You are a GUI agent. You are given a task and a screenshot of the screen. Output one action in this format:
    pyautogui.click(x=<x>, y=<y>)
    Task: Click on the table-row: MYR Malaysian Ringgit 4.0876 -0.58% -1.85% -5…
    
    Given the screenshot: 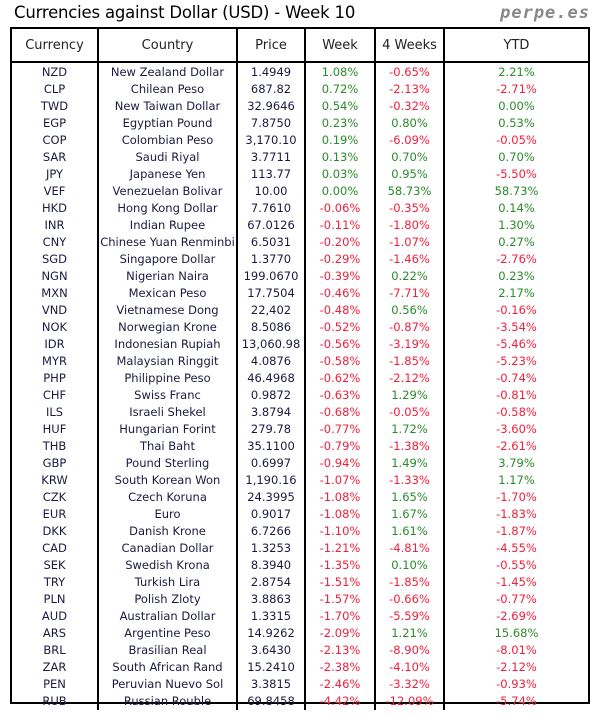 What is the action you would take?
    pyautogui.click(x=300, y=361)
    